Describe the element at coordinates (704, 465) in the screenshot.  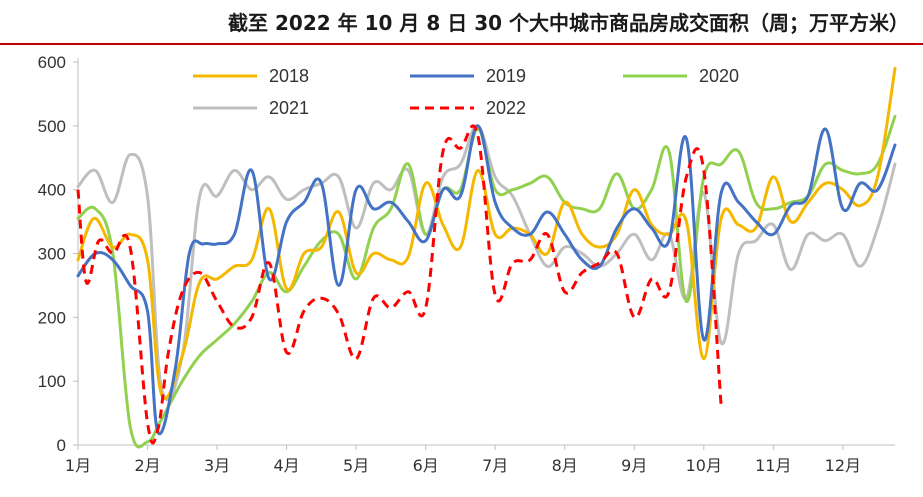
I see `x-tick-label: 10月` at that location.